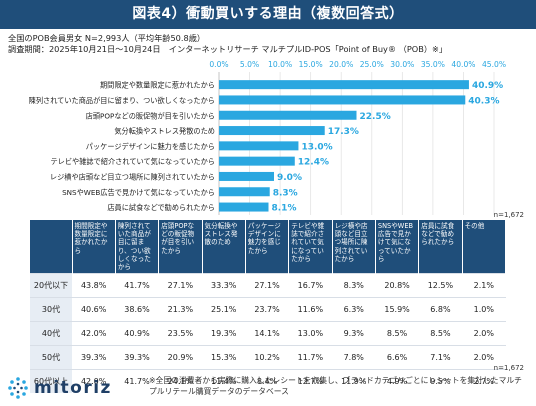 The image size is (536, 406). What do you see at coordinates (397, 309) in the screenshot?
I see `table-cell: 15.9%` at bounding box center [397, 309].